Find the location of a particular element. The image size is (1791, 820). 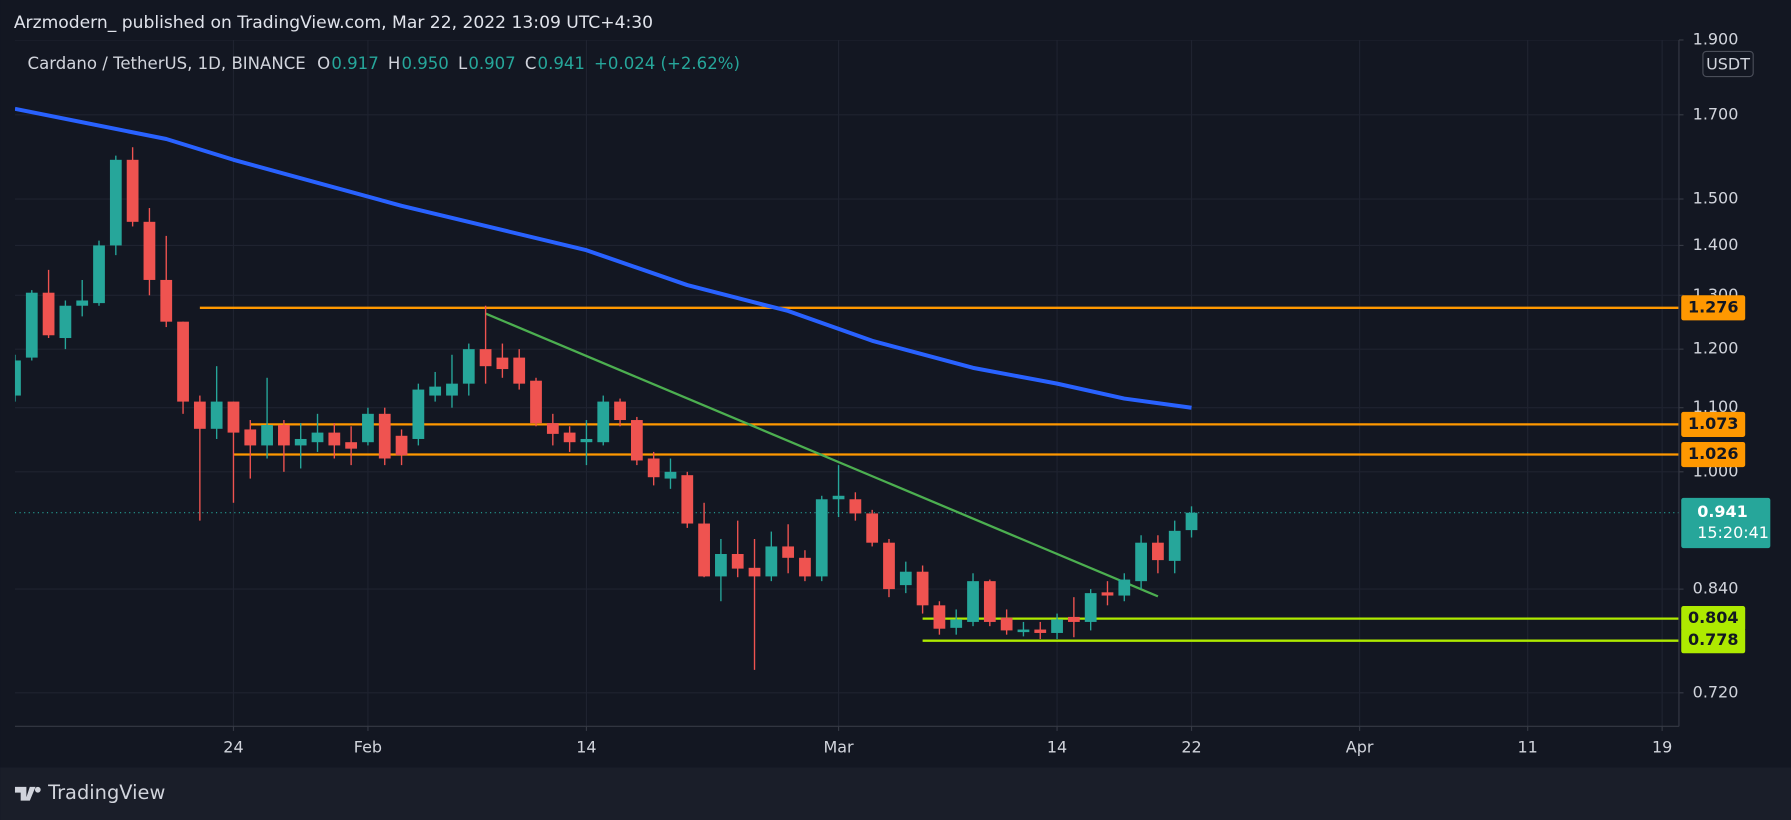

footer: TradingView is located at coordinates (106, 792).